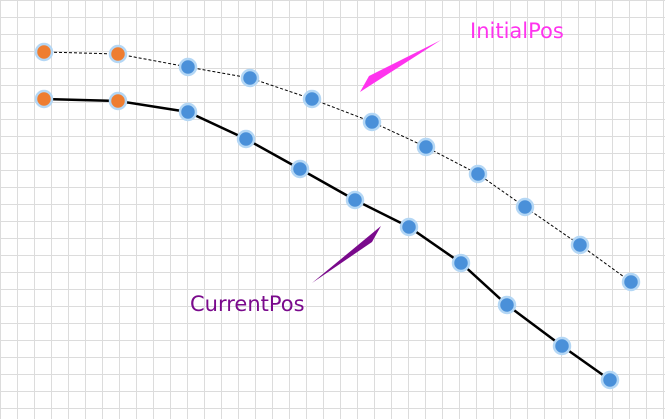  I want to click on arrows-layer, so click(376, 161).